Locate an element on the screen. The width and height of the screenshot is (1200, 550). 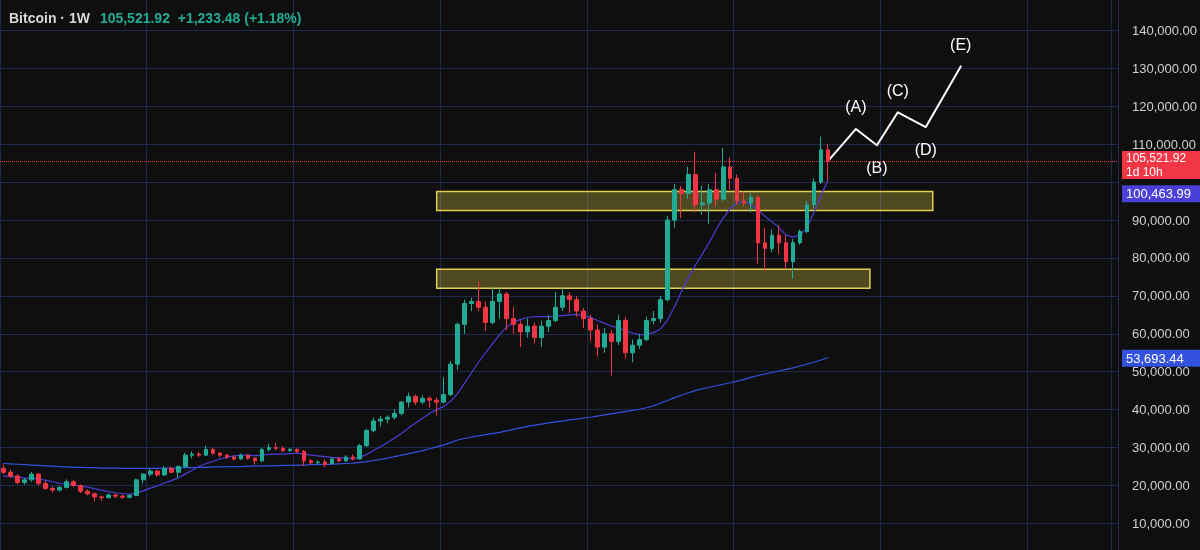
data-label: (A) is located at coordinates (856, 107).